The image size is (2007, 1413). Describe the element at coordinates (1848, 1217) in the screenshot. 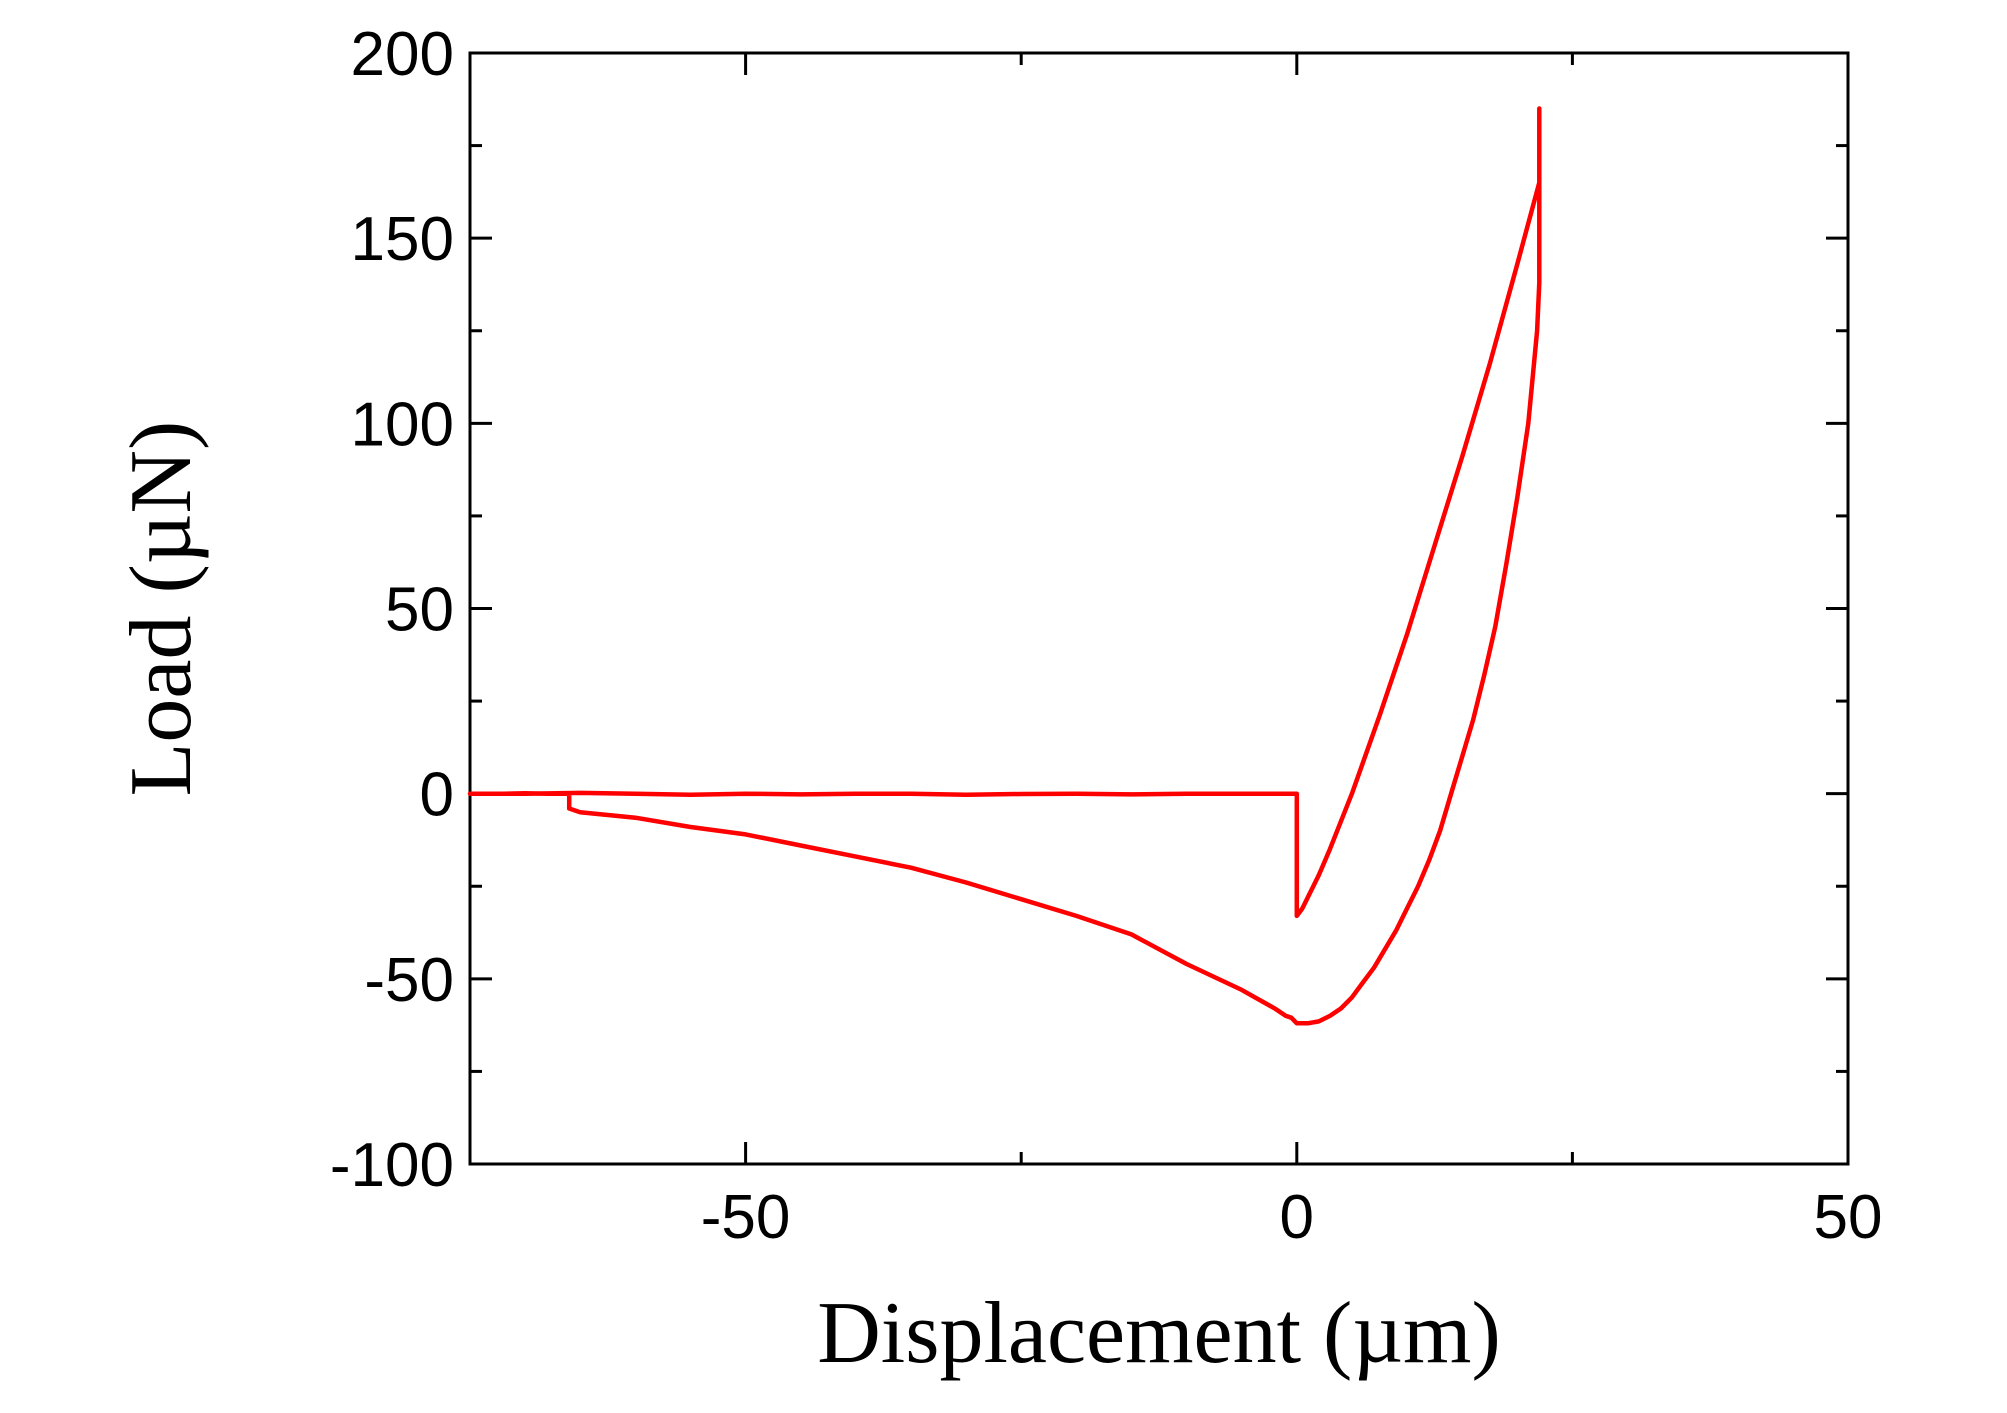

I see `x-tick-label: 50` at that location.